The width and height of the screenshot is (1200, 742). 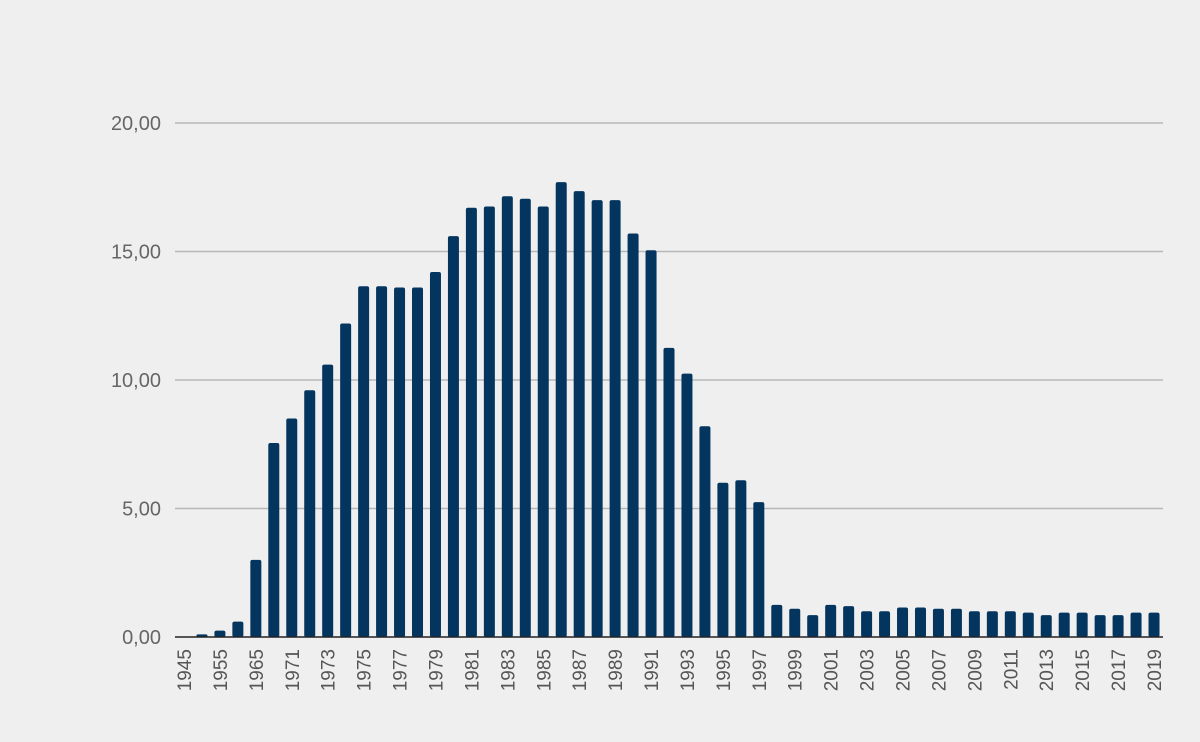 What do you see at coordinates (400, 462) in the screenshot?
I see `bar-1977` at bounding box center [400, 462].